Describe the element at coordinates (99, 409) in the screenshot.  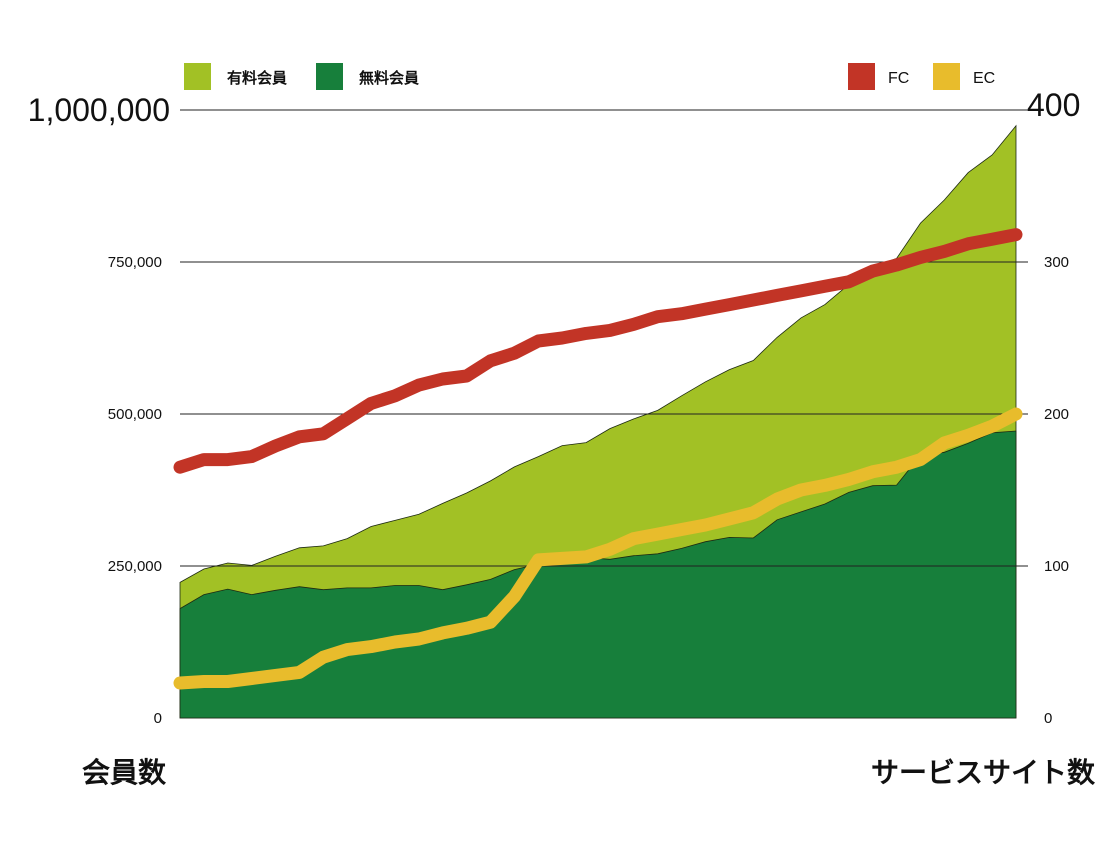
I see `left-axis-ticks: 0 250,000 500,000 750,000 1,000,000` at that location.